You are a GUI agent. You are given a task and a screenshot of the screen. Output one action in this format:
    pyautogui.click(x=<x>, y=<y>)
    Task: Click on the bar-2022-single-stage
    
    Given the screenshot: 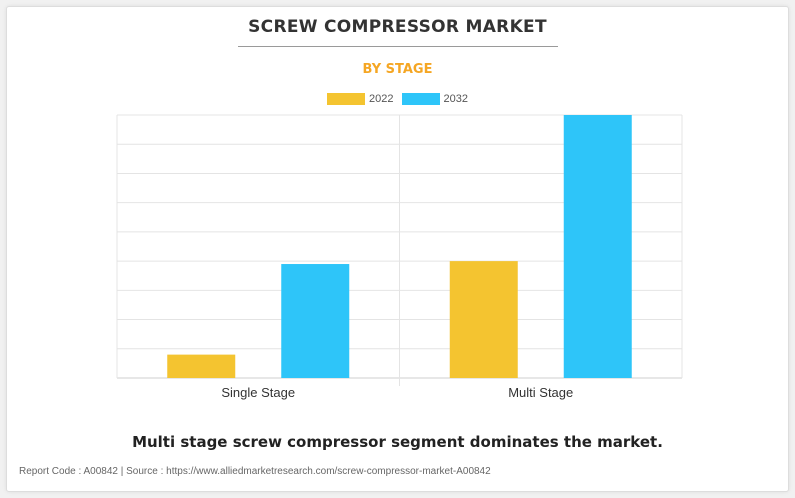 What is the action you would take?
    pyautogui.click(x=201, y=366)
    